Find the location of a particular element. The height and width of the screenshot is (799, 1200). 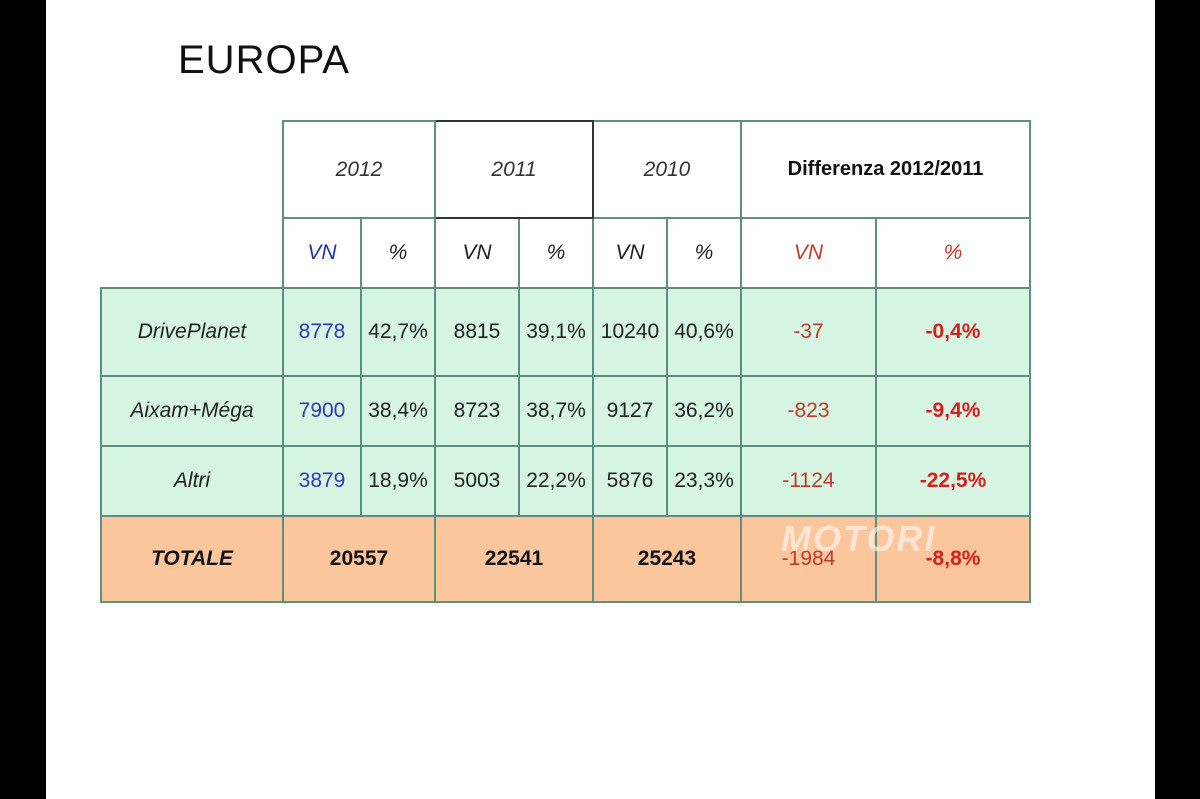

total-row: TOTALE 20557 22541 25243 -1984 -8,8% is located at coordinates (565, 559).